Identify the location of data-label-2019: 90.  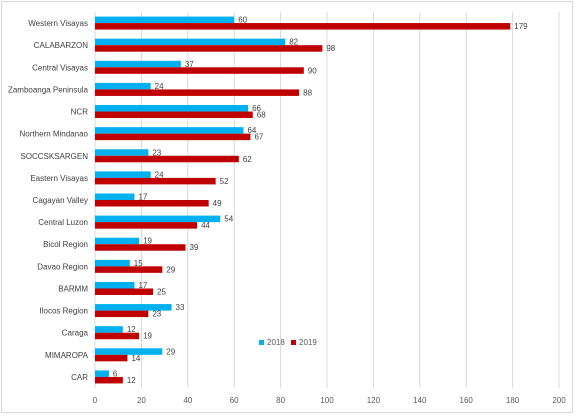
(312, 70).